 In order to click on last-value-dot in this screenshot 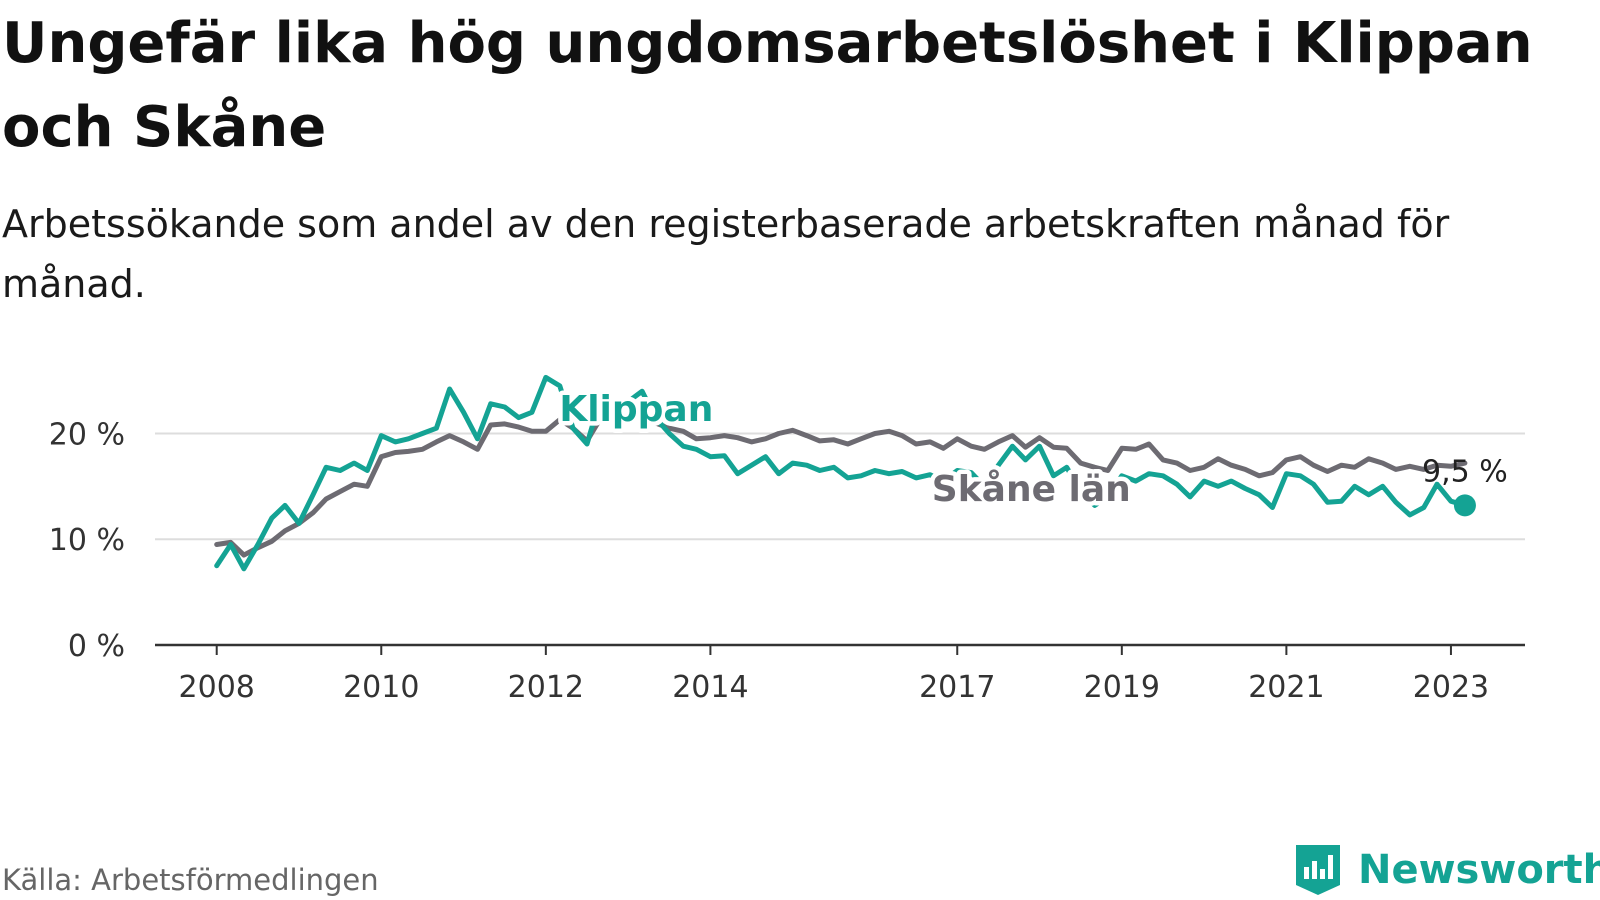, I will do `click(1464, 505)`.